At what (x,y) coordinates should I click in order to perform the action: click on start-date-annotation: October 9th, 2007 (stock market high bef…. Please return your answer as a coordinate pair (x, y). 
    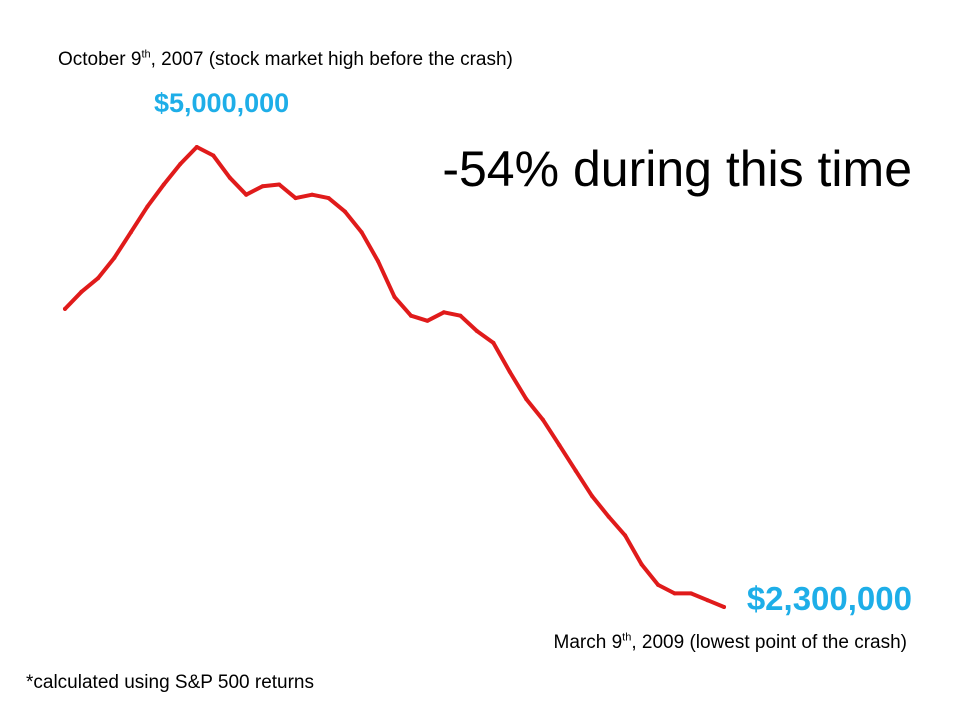
    Looking at the image, I should click on (285, 59).